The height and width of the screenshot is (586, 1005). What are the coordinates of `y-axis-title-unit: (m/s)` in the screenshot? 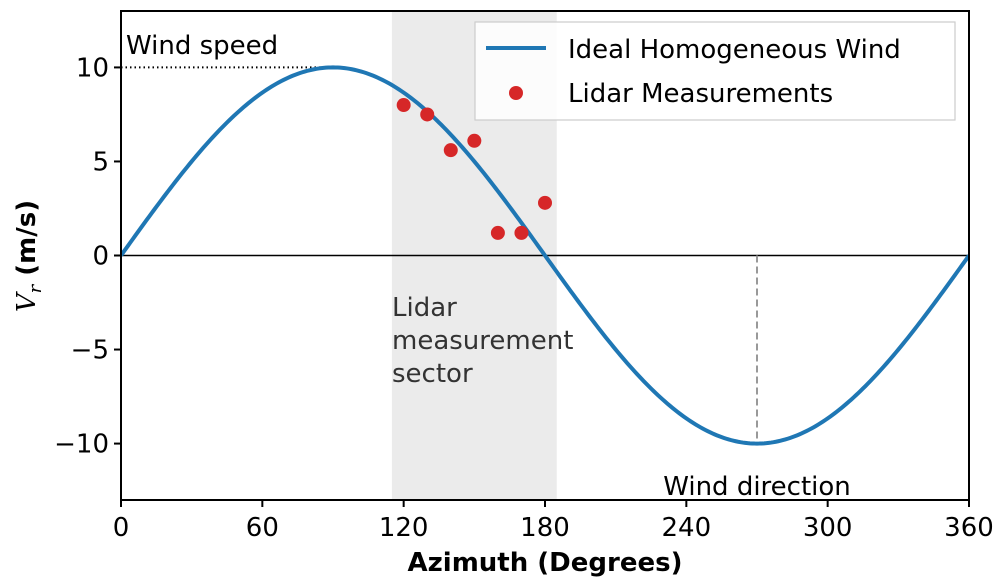 It's located at (27, 242).